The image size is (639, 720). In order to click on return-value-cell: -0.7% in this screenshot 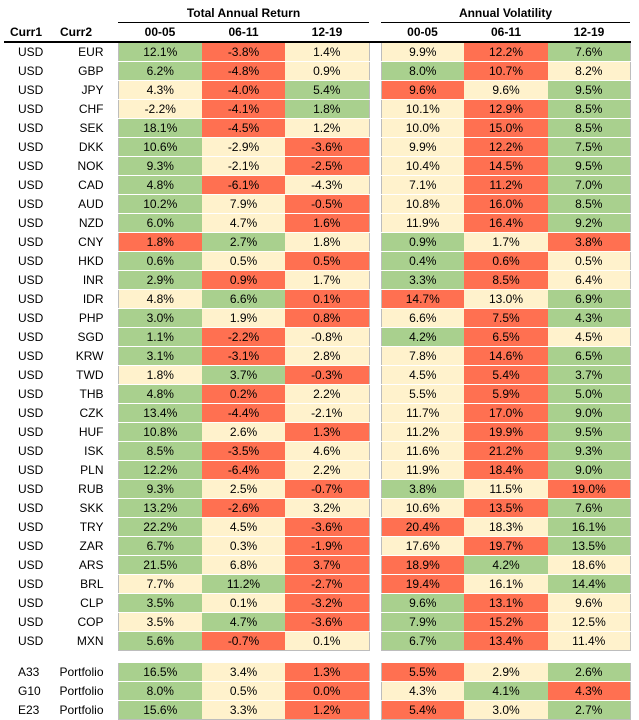, I will do `click(327, 489)`.